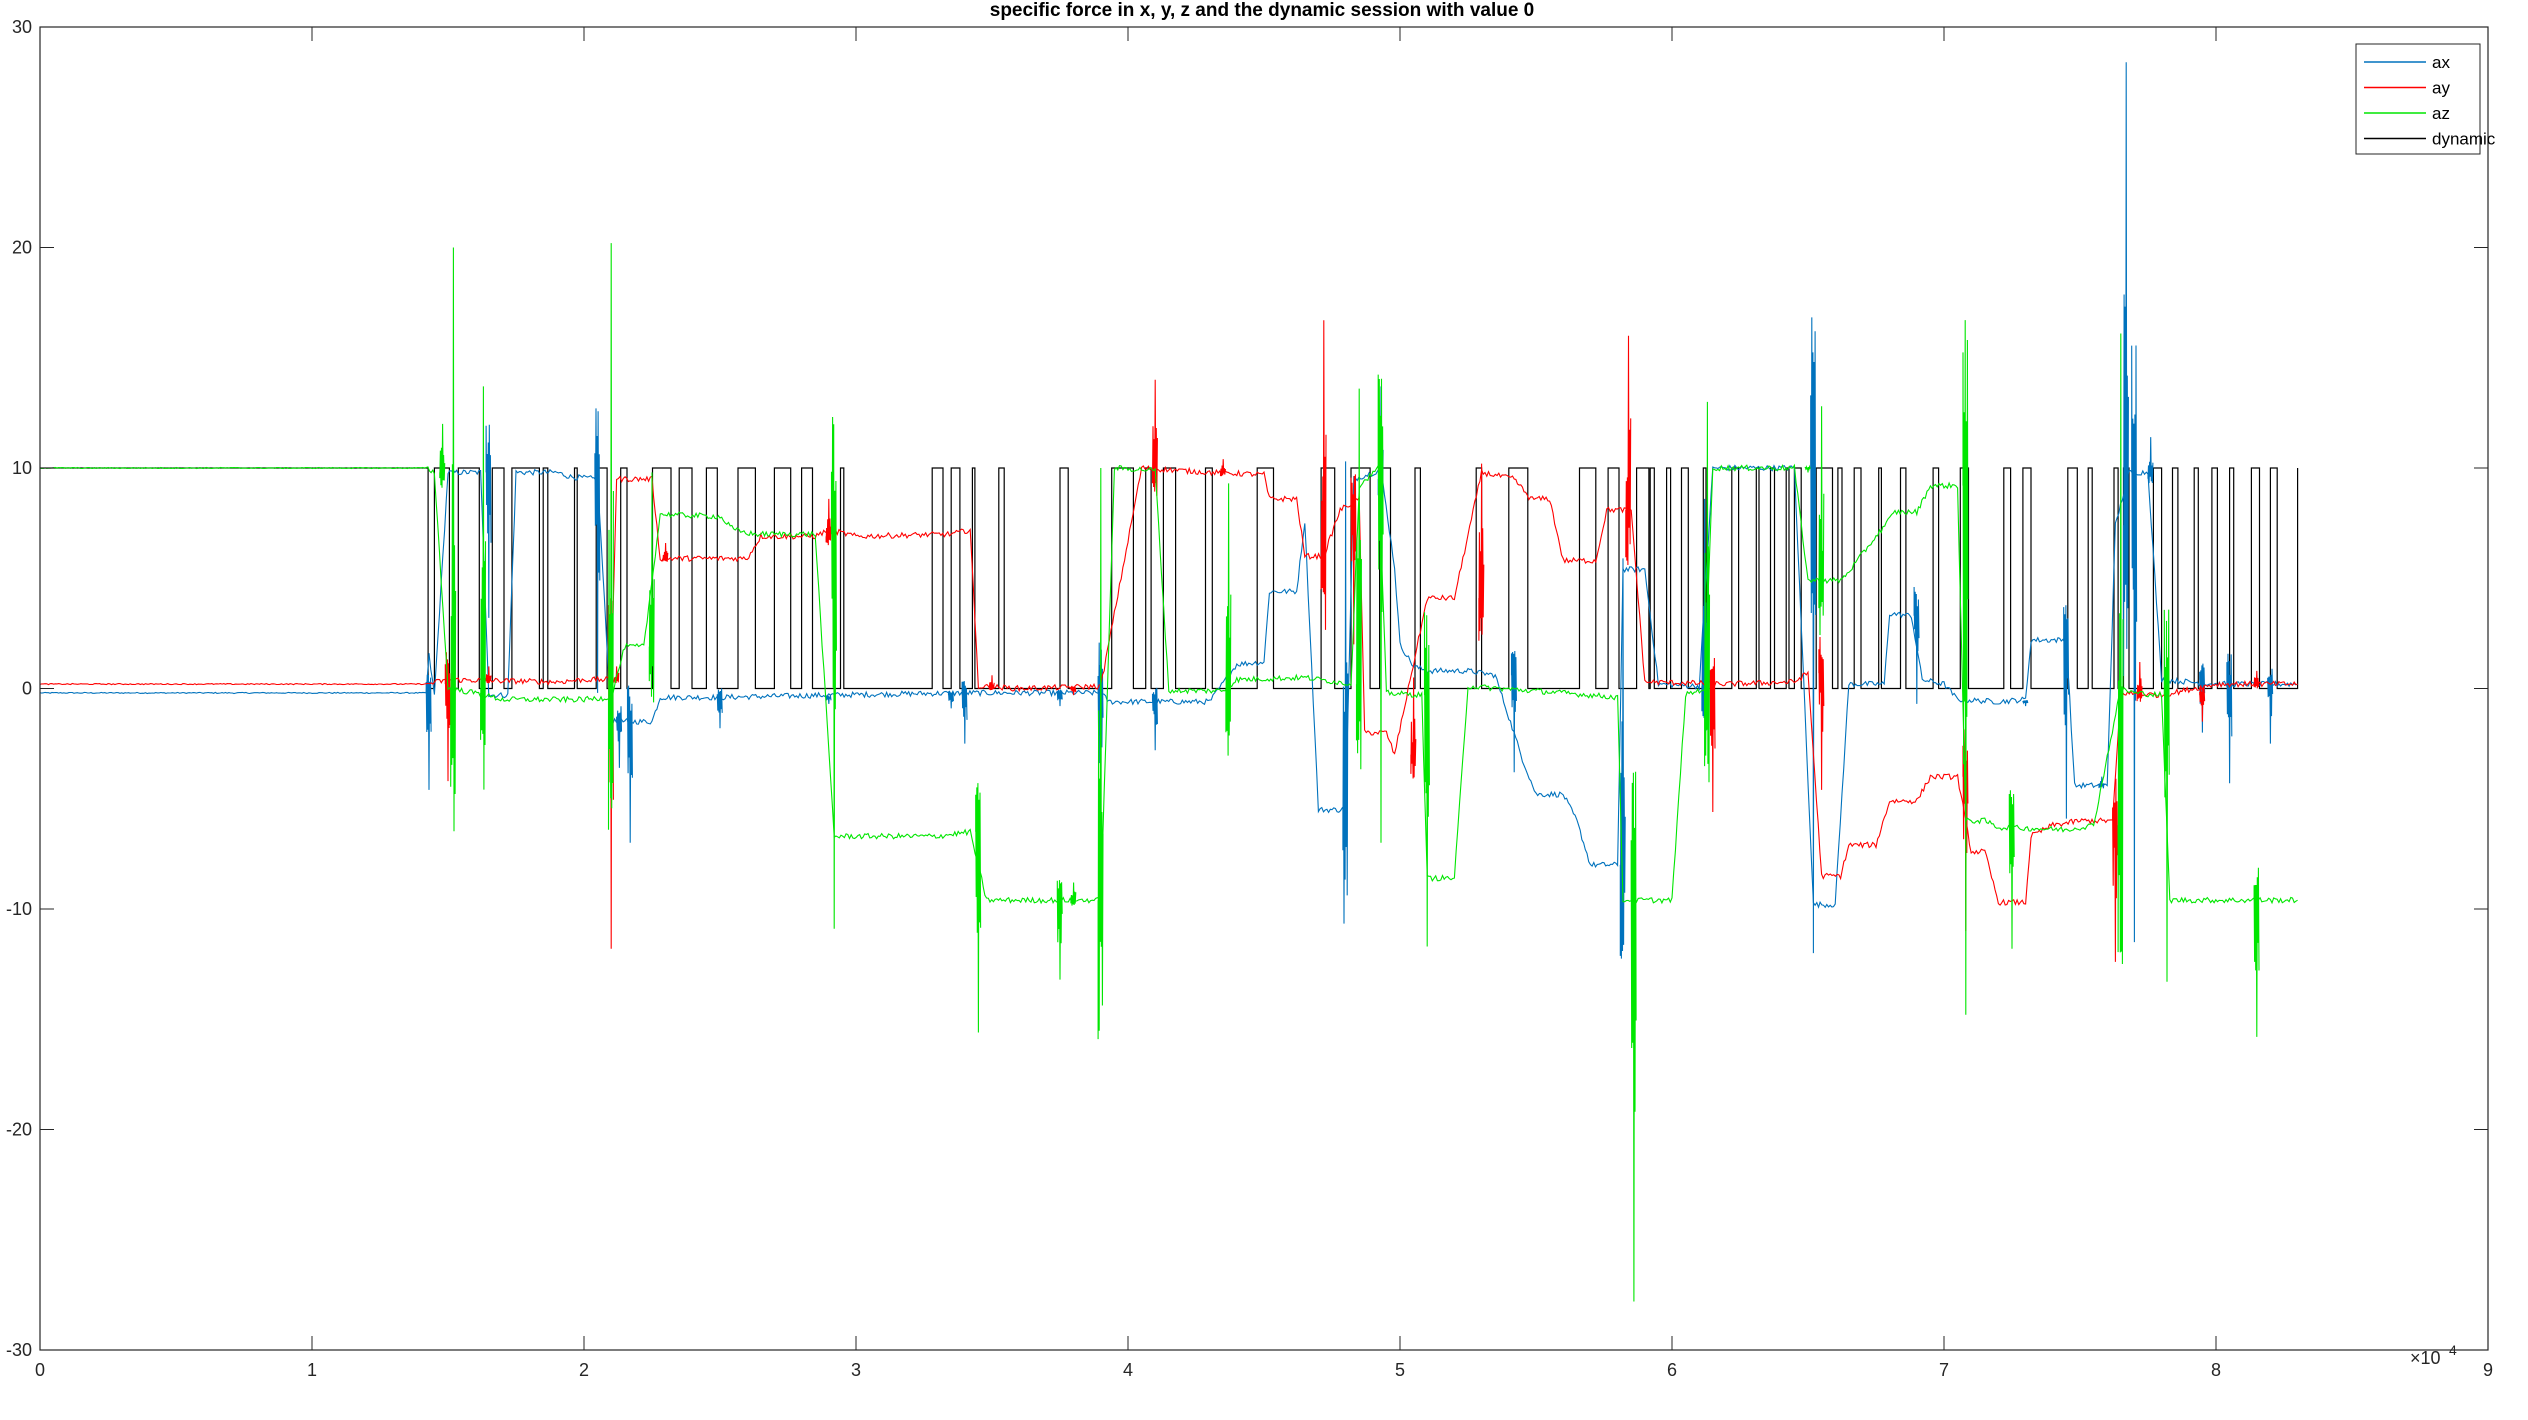 This screenshot has height=1420, width=2528. What do you see at coordinates (2425, 99) in the screenshot?
I see `legend: ax ay az dynamic` at bounding box center [2425, 99].